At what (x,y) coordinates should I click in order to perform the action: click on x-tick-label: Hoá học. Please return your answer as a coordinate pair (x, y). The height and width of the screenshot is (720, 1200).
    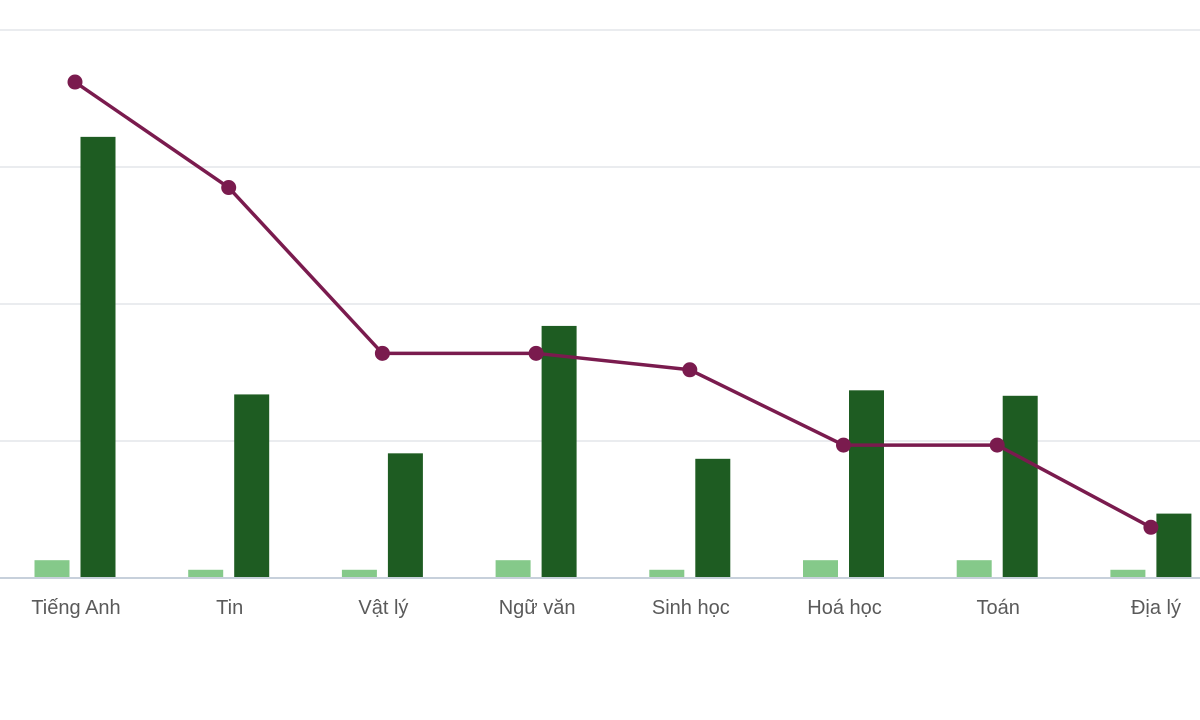
    Looking at the image, I should click on (844, 608).